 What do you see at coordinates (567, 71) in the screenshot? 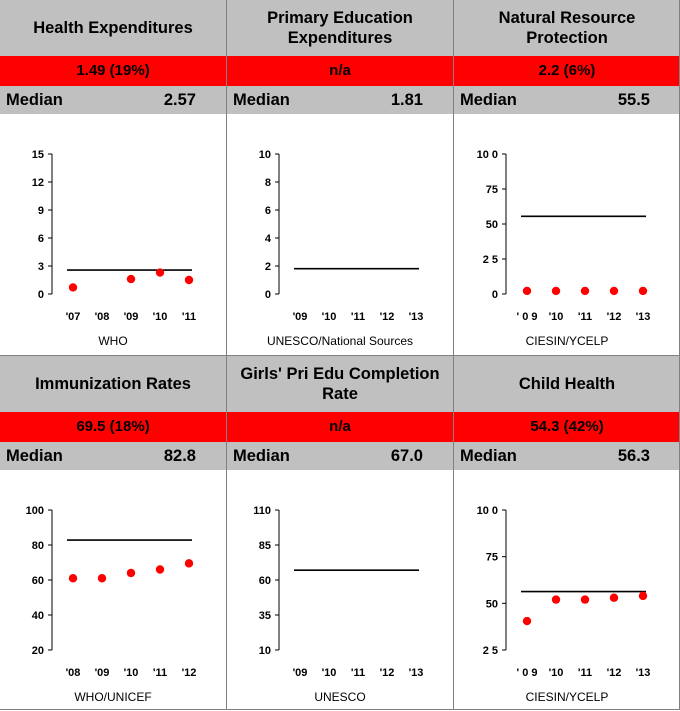
I see `panel-score: 2.2 (6%)` at bounding box center [567, 71].